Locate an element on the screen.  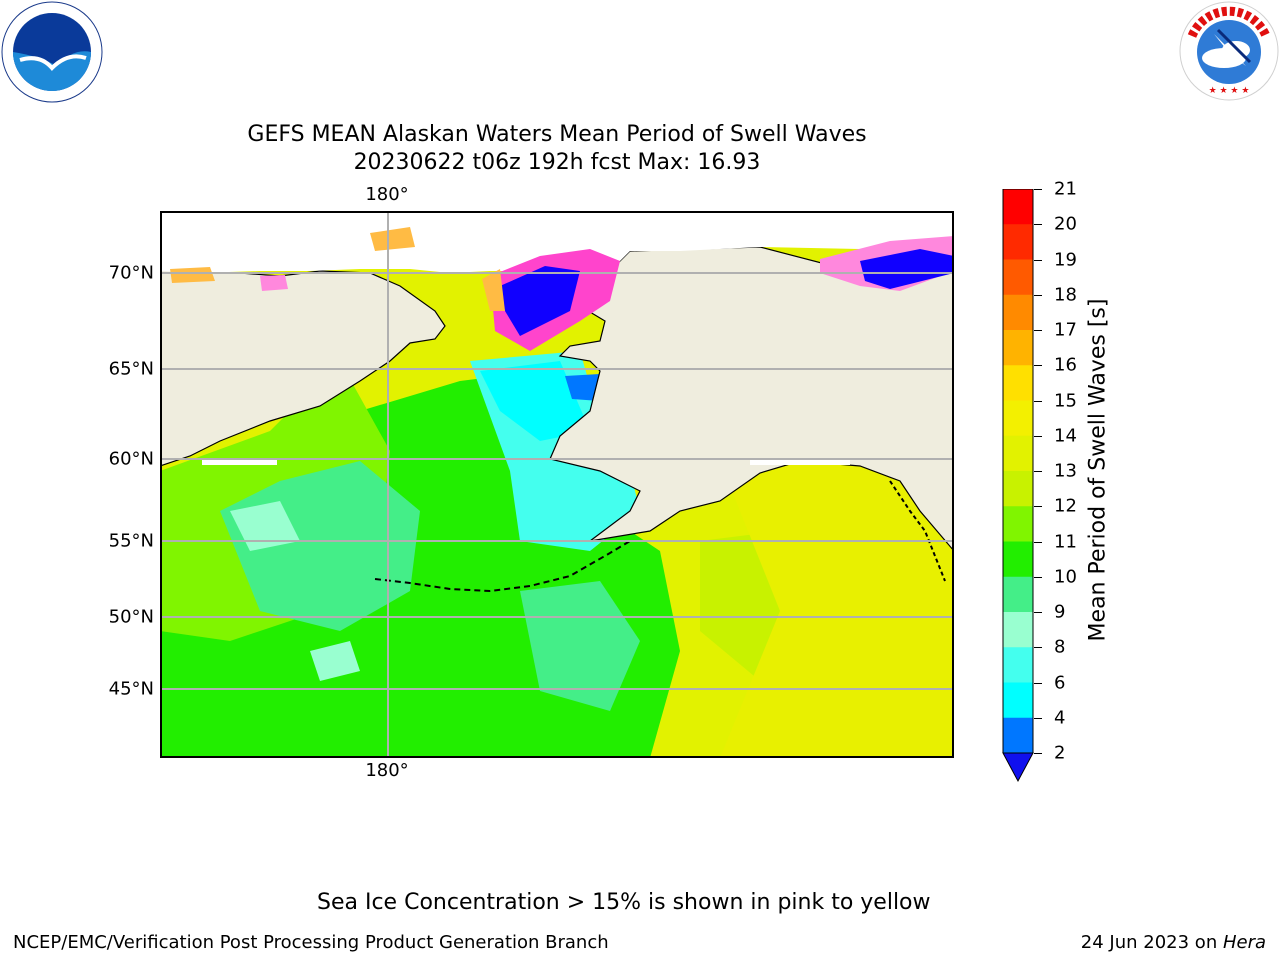
colorbar is located at coordinates (1018, 486).